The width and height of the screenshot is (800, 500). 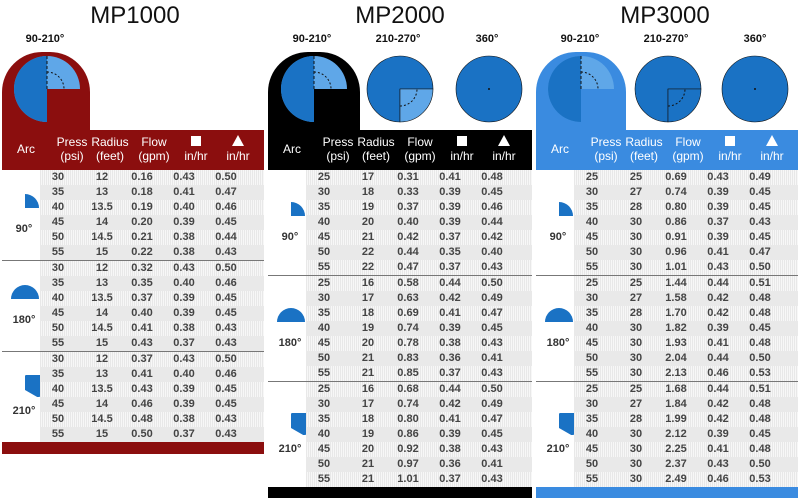 I want to click on table-row: 25 25 1.68 0.44 0.51, so click(x=686, y=389).